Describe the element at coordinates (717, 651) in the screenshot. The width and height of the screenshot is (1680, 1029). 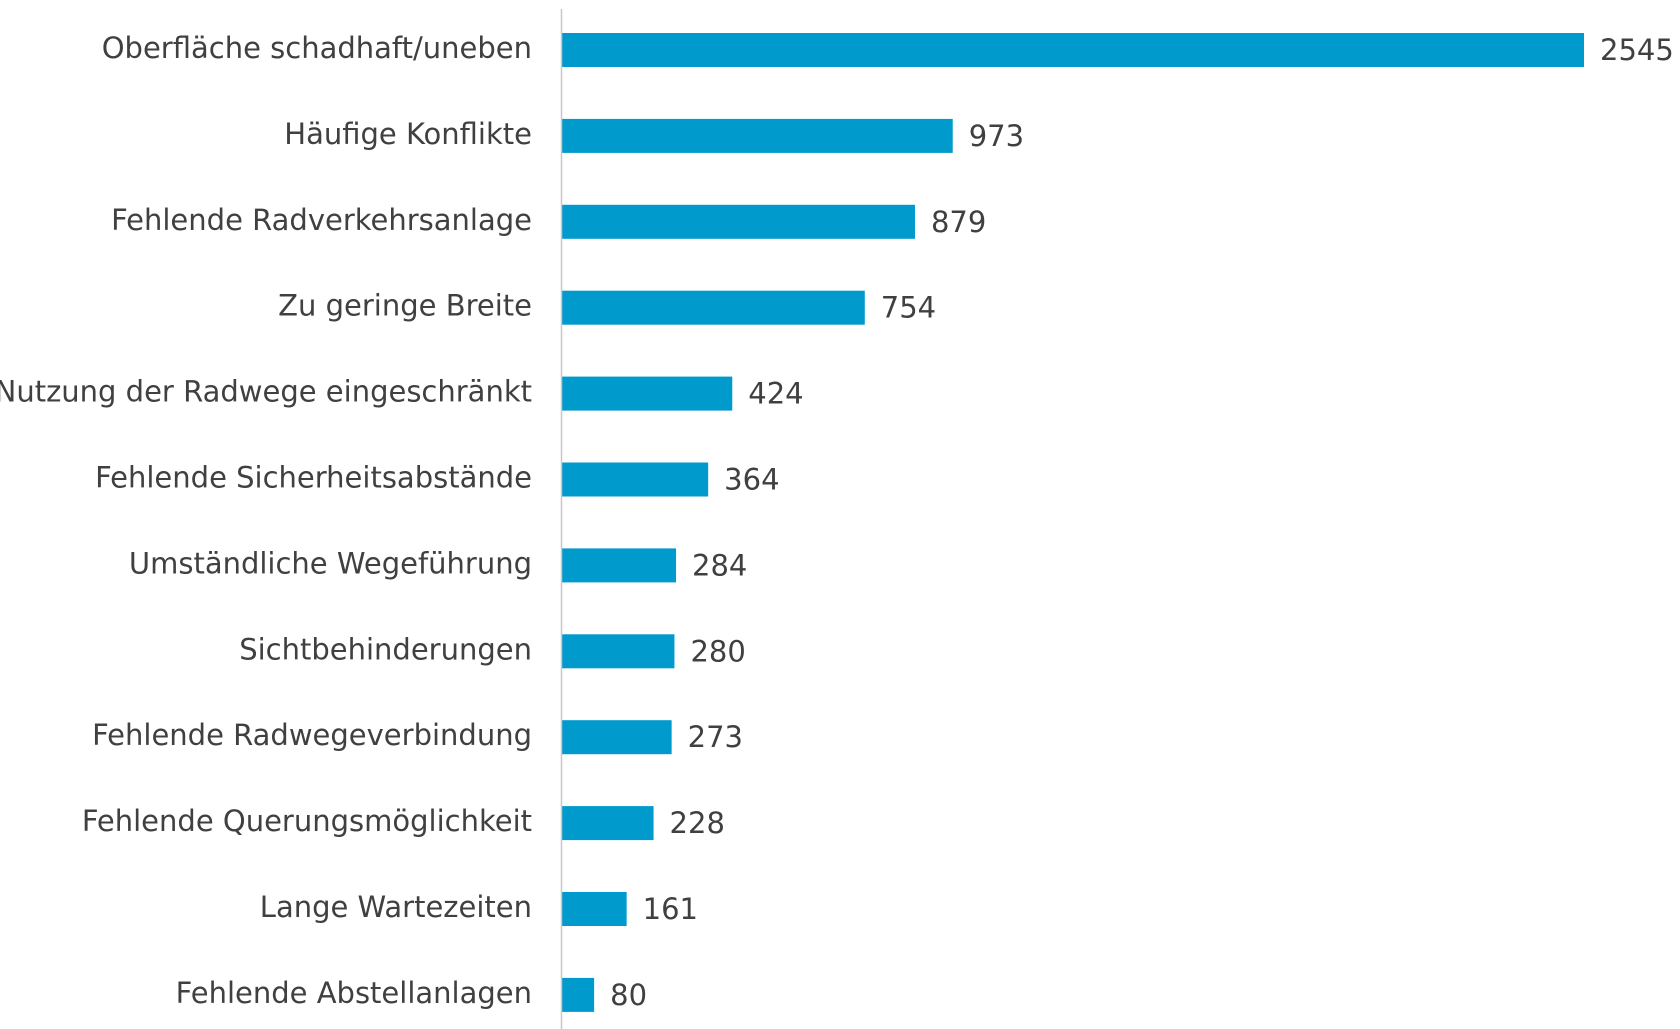
I see `value-label: 280` at that location.